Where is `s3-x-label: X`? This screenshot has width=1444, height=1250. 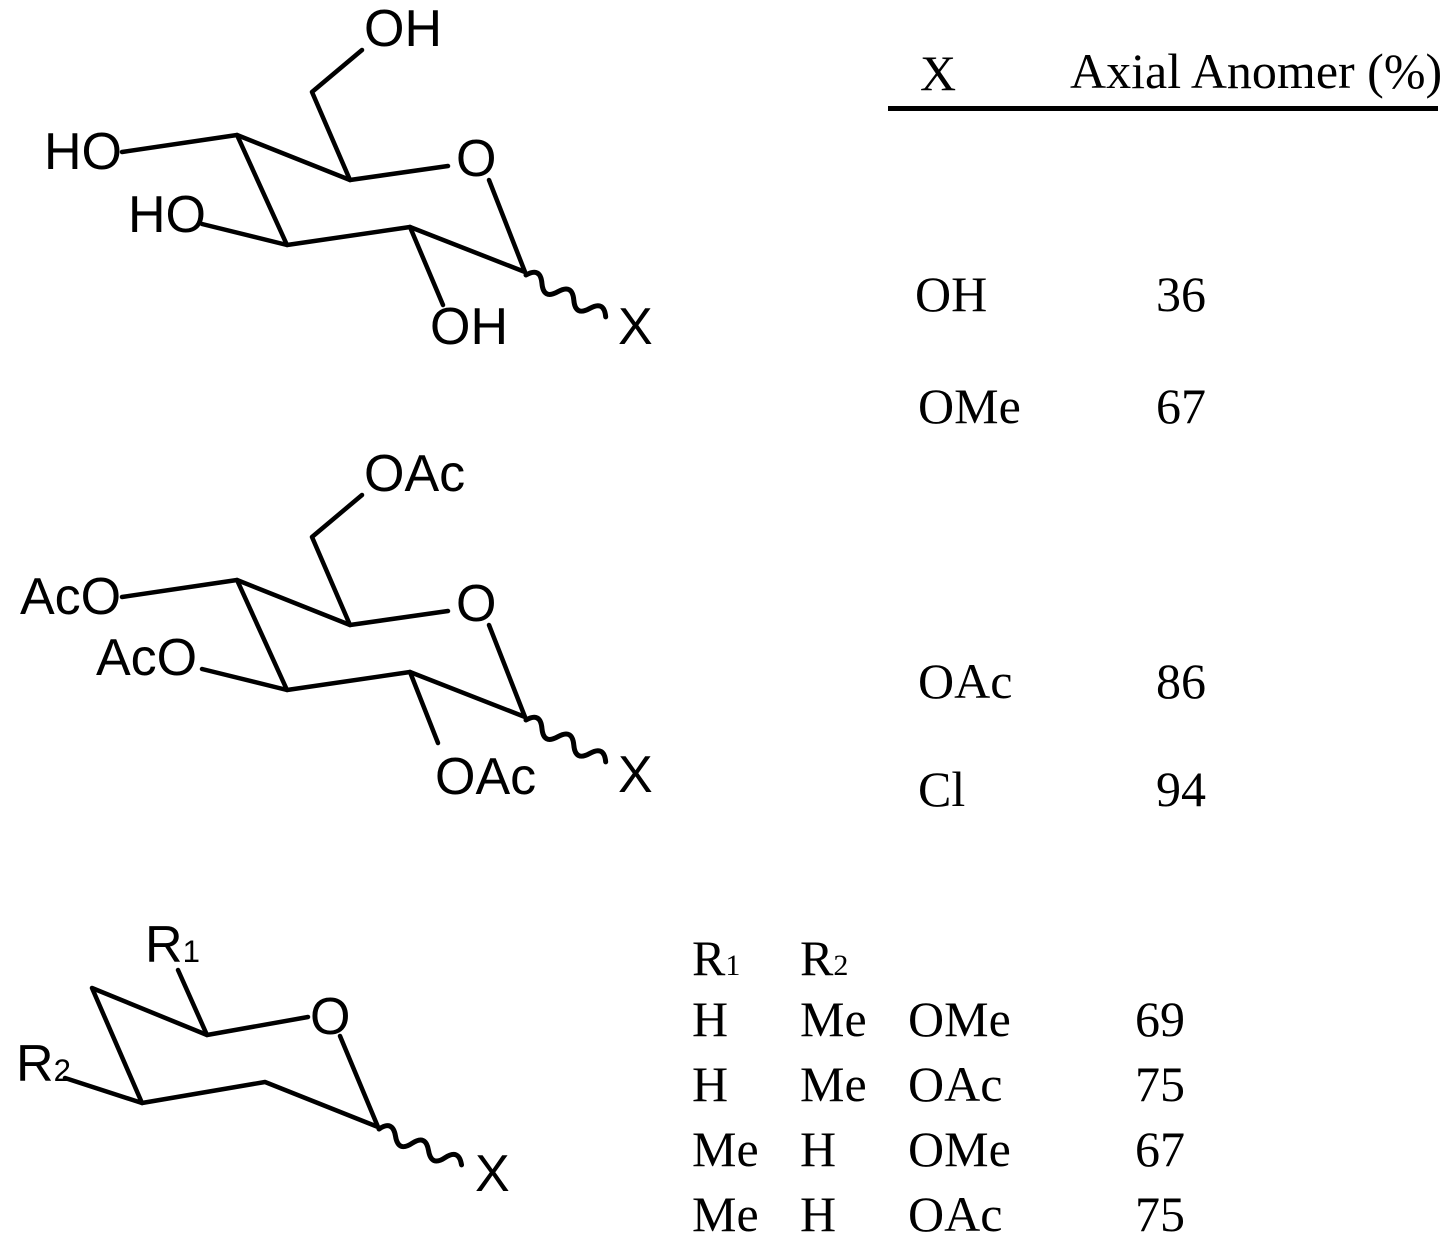
s3-x-label: X is located at coordinates (492, 1174).